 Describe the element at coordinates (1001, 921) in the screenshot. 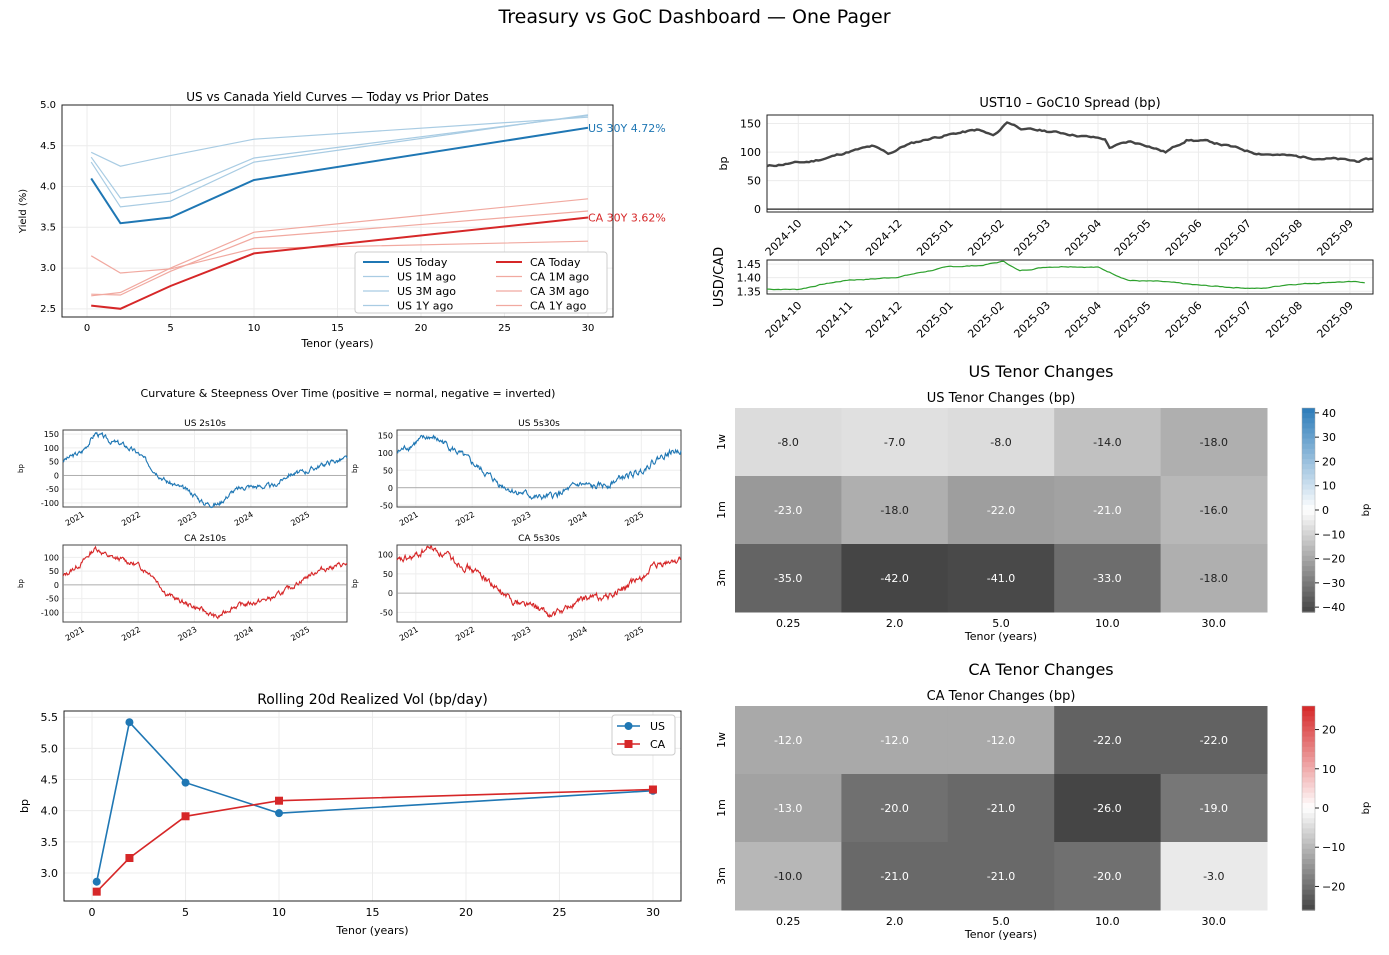

I see `col-label: 5.0` at that location.